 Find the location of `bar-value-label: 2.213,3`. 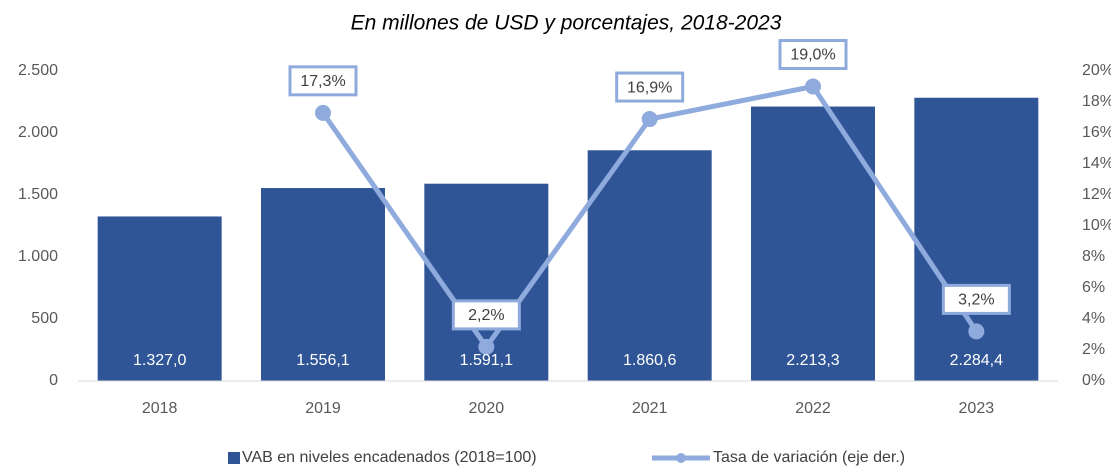

bar-value-label: 2.213,3 is located at coordinates (812, 360).